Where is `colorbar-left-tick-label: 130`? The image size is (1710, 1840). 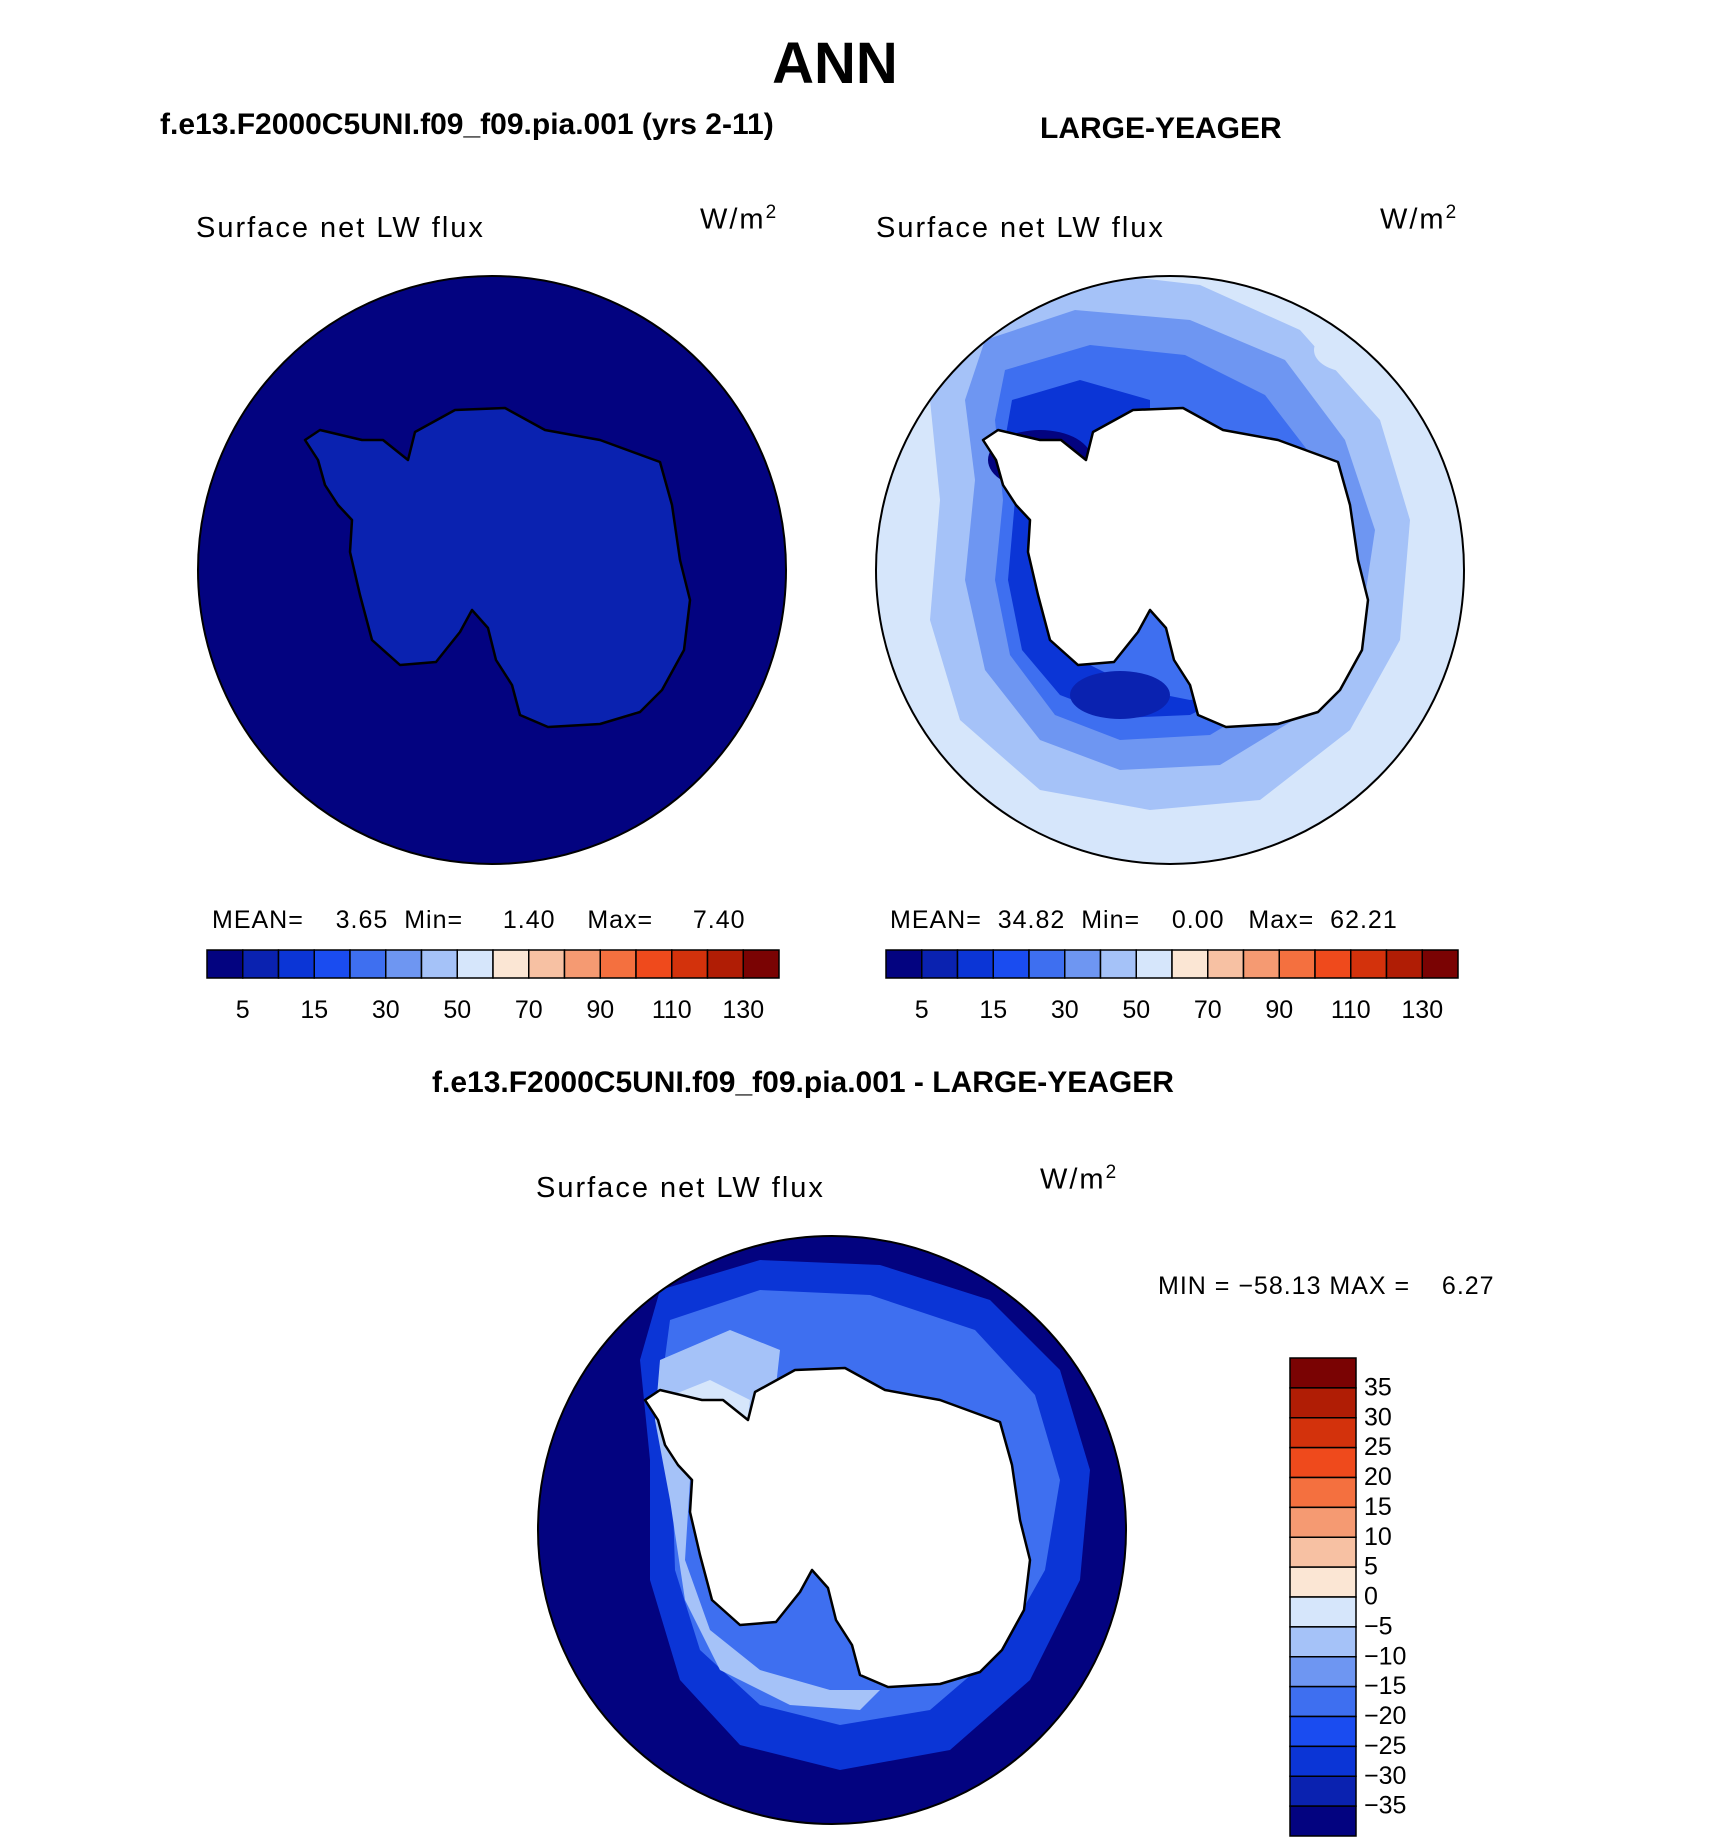
colorbar-left-tick-label: 130 is located at coordinates (743, 1010).